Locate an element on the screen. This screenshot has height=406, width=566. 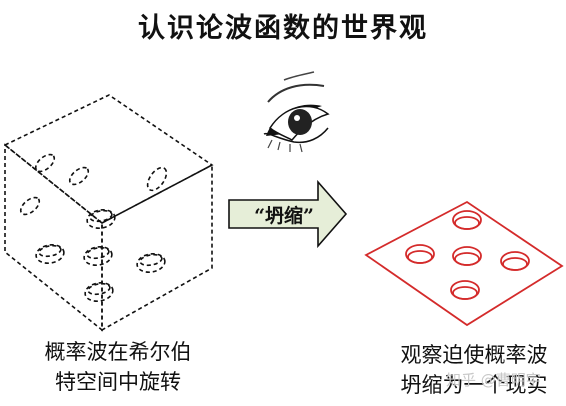
dice-left-face is located at coordinates (53, 237).